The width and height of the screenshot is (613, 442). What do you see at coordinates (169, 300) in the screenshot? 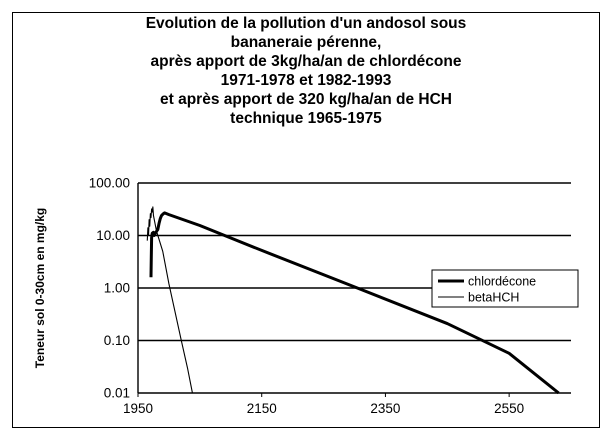
I see `series-line-betaHCH` at bounding box center [169, 300].